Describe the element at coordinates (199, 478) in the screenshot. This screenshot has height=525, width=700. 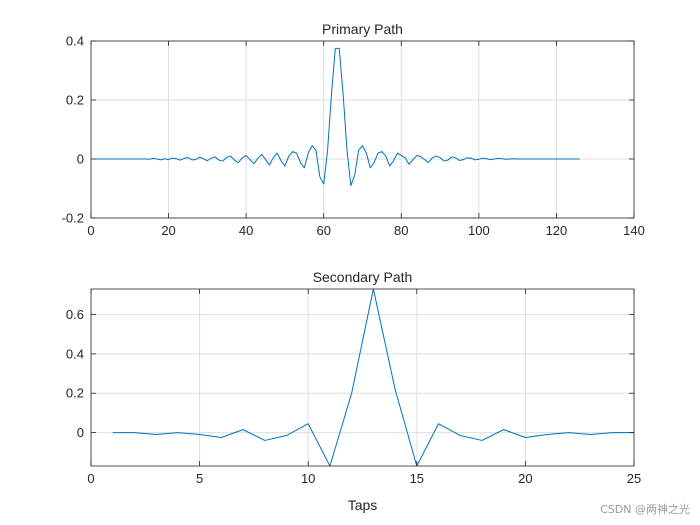
I see `x-tick-label: 5` at that location.